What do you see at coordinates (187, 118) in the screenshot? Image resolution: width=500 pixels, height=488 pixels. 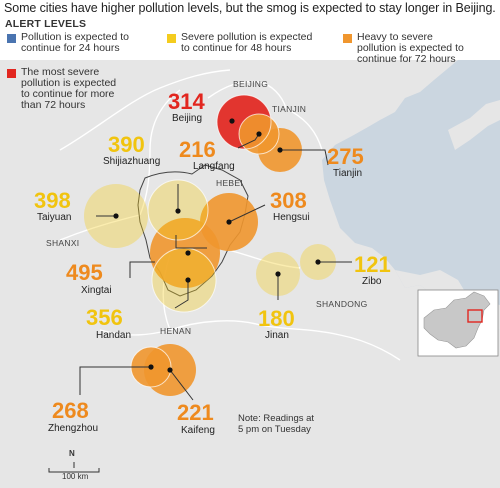 I see `city-name-beijing: Beijing` at bounding box center [187, 118].